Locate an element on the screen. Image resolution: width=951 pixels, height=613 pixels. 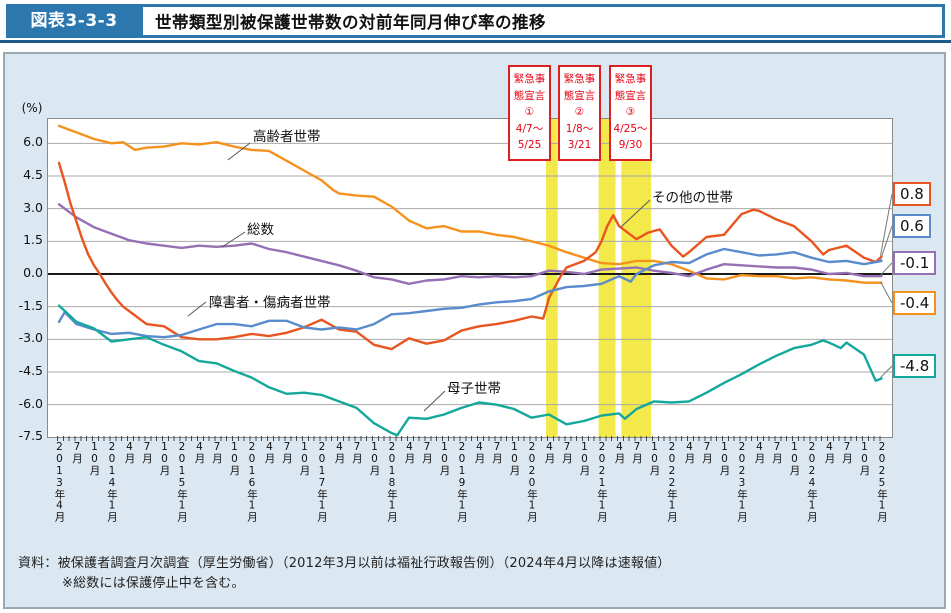
emergency-declaration-text: 1/8～ is located at coordinates (579, 128).